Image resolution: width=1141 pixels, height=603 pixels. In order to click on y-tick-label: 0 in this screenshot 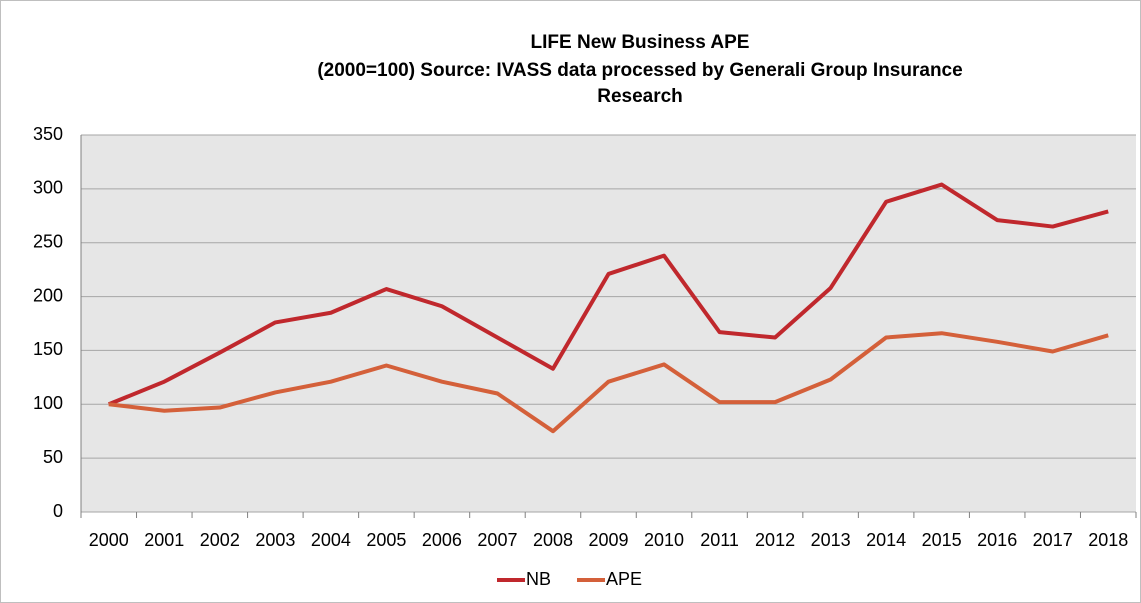, I will do `click(58, 511)`.